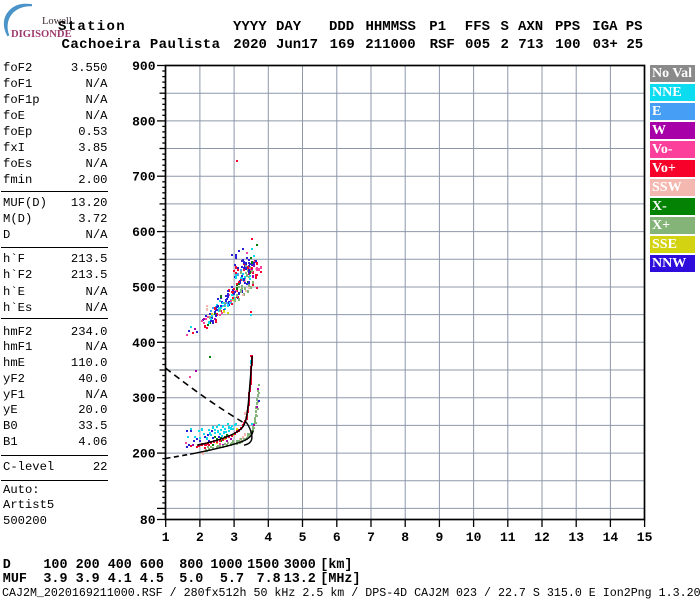 The width and height of the screenshot is (700, 600). I want to click on svg-text: 700, so click(144, 177).